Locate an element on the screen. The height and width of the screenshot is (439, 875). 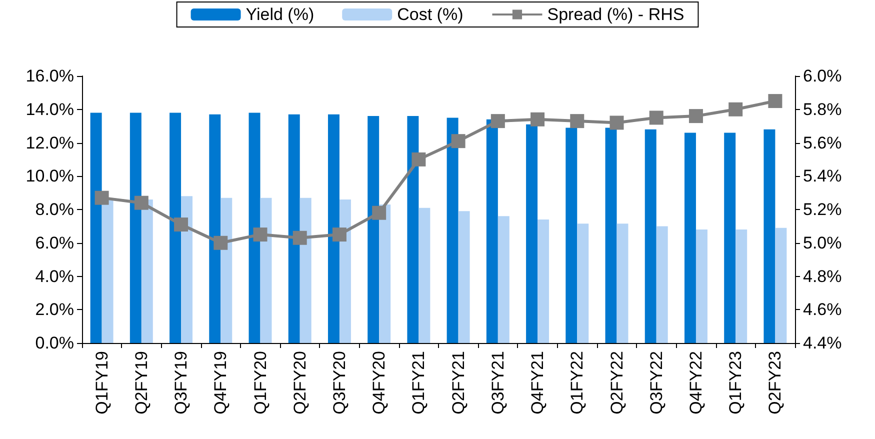
y2-tick-label: 4.4% is located at coordinates (822, 343).